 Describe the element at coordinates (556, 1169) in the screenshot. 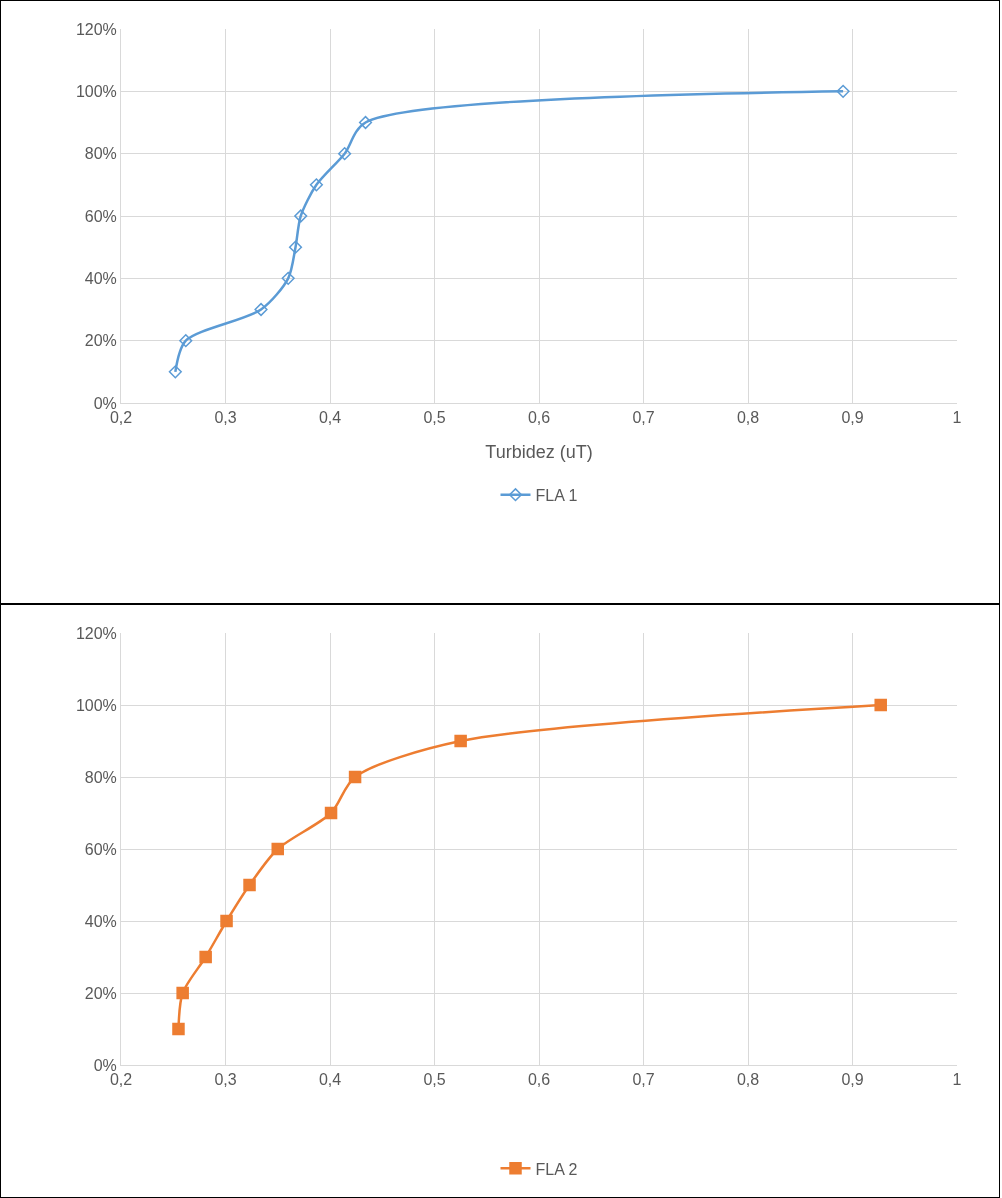

I see `legend-label: FLA 2` at that location.